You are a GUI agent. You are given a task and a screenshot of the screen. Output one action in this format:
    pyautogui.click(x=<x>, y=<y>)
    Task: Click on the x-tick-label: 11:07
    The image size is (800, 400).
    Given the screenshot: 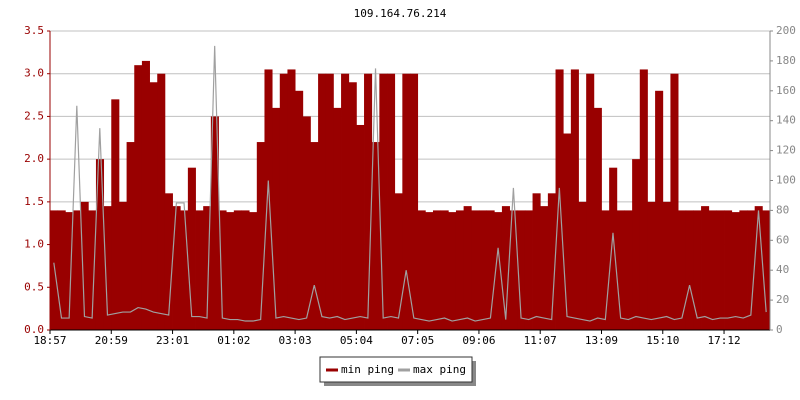 What is the action you would take?
    pyautogui.click(x=540, y=340)
    